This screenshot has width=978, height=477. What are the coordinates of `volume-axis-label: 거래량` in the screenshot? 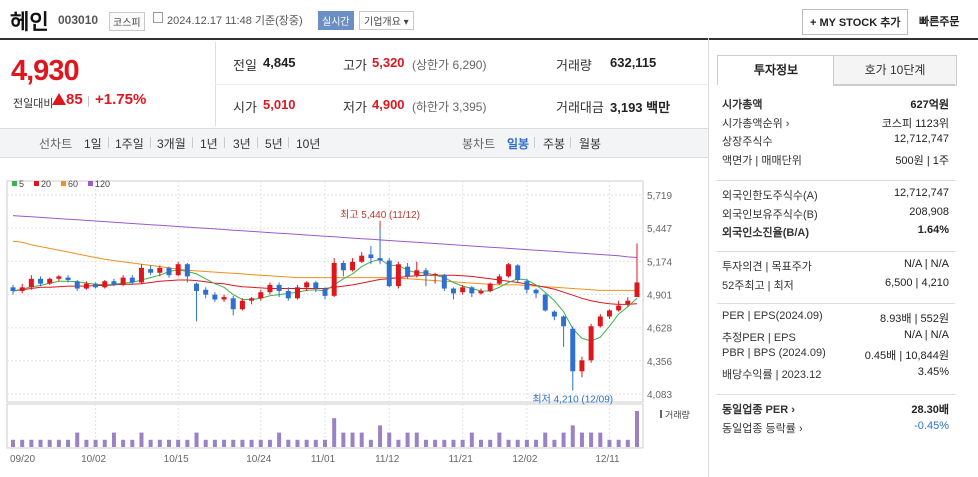 It's located at (677, 414).